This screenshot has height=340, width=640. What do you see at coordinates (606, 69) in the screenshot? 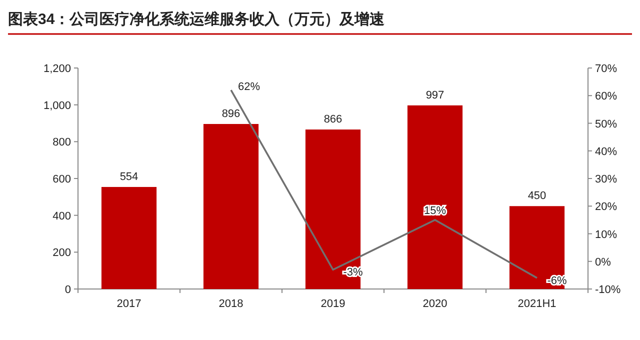
I see `y2-tick-label: 70%` at bounding box center [606, 69].